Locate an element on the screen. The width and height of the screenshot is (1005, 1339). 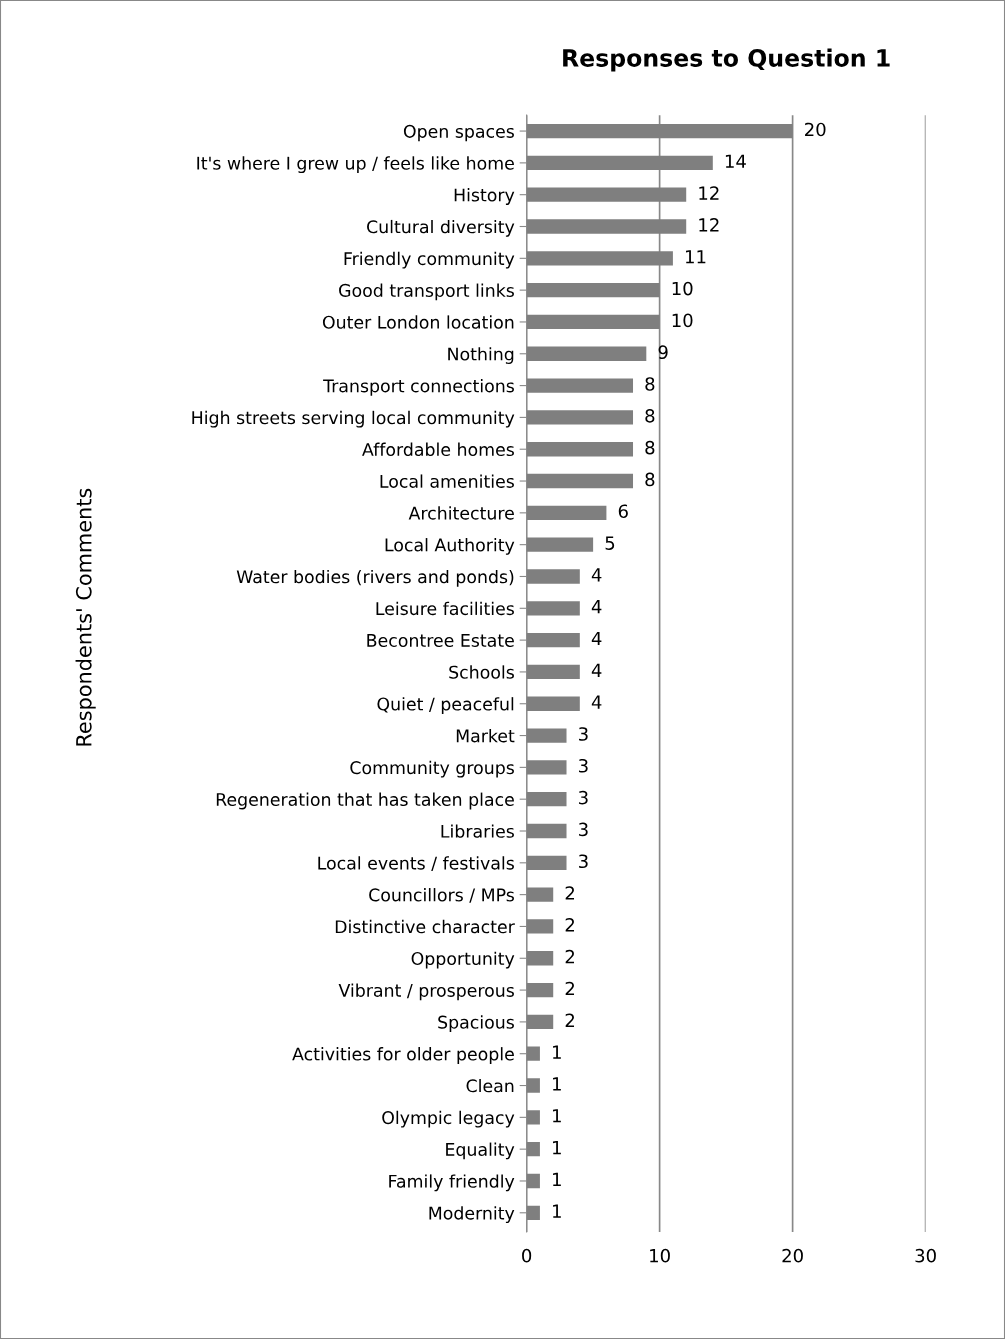
x-tick-label: 10 is located at coordinates (660, 1255).